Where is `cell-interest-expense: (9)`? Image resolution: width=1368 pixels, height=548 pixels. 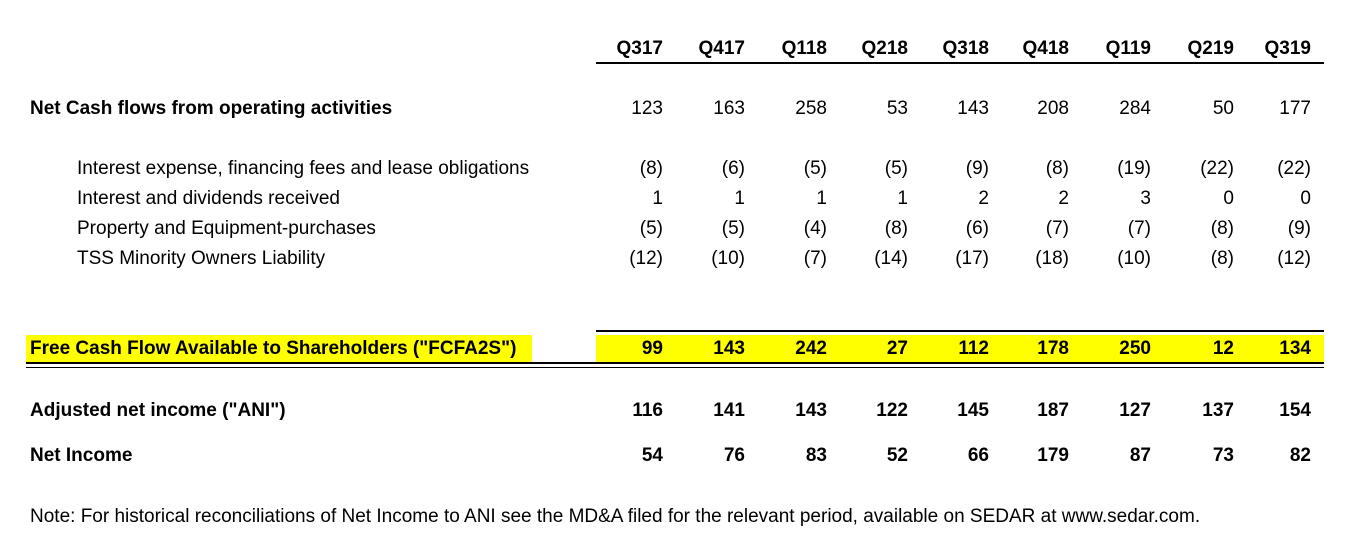
cell-interest-expense: (9) is located at coordinates (977, 168).